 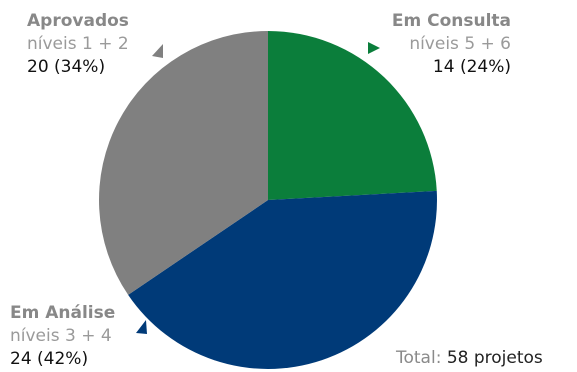 What do you see at coordinates (460, 44) in the screenshot?
I see `label-em-consulta-levels: níveis 5 + 6` at bounding box center [460, 44].